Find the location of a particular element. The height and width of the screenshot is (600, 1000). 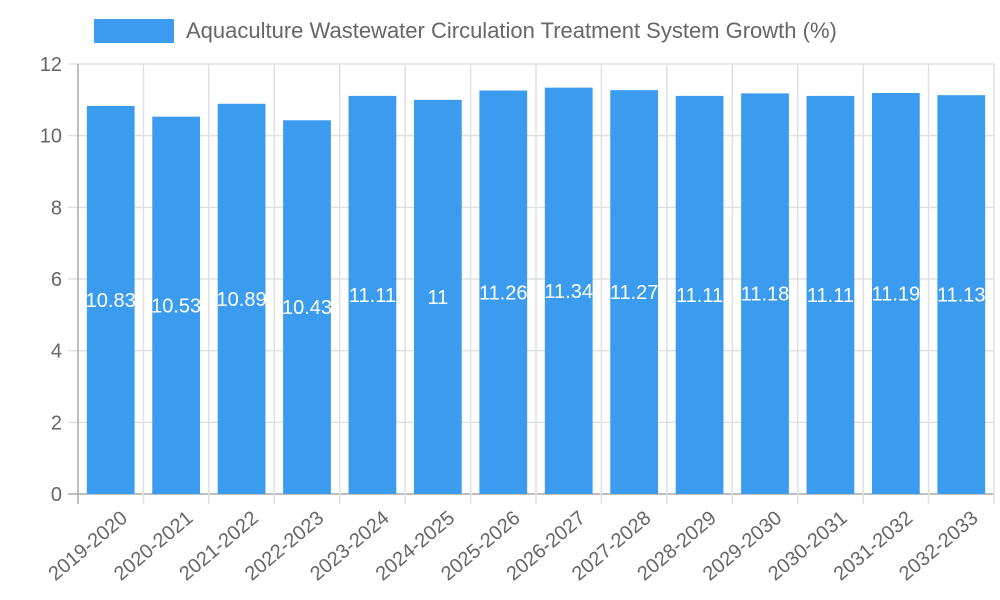

legend-swatch is located at coordinates (134, 31).